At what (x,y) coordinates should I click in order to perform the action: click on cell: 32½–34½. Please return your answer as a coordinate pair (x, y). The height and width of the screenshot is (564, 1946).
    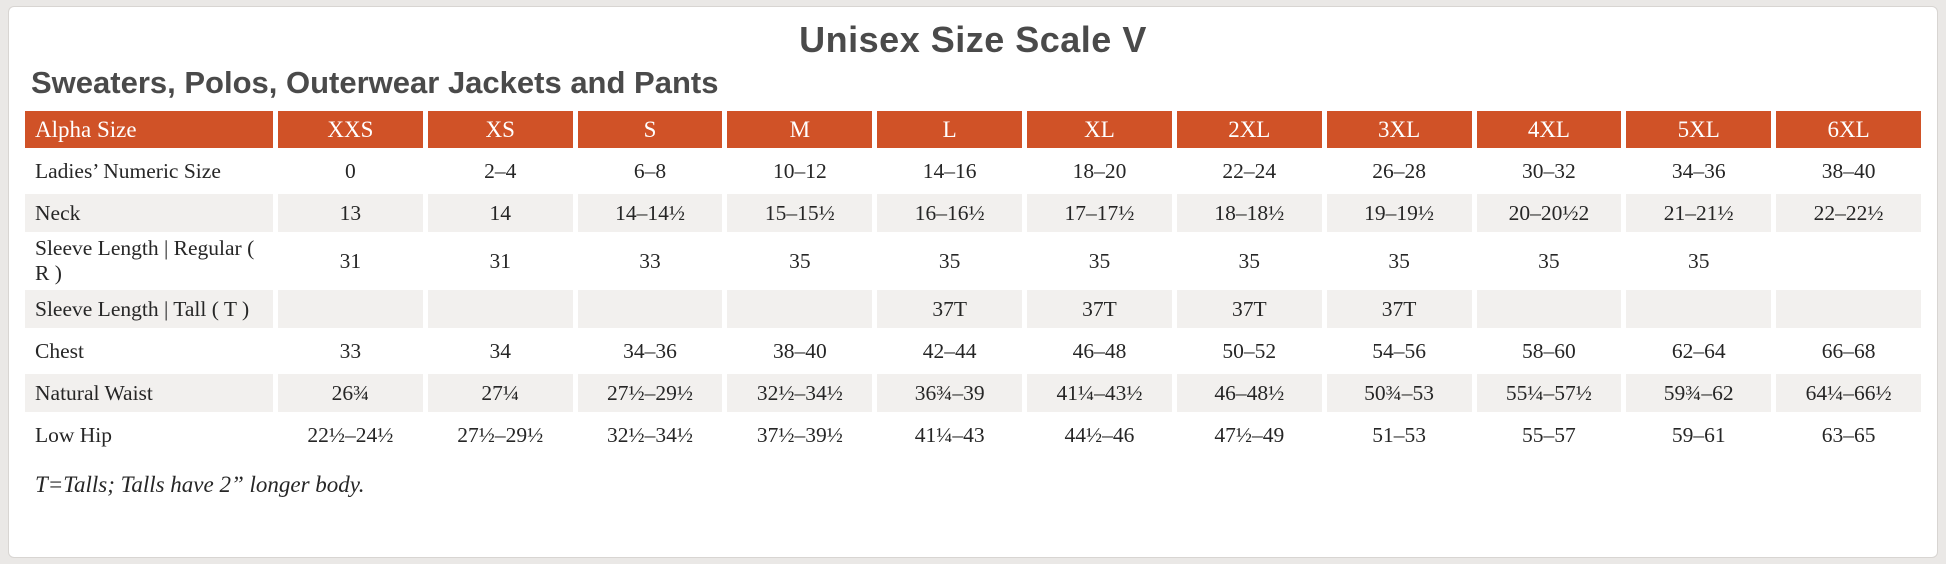
    Looking at the image, I should click on (800, 393).